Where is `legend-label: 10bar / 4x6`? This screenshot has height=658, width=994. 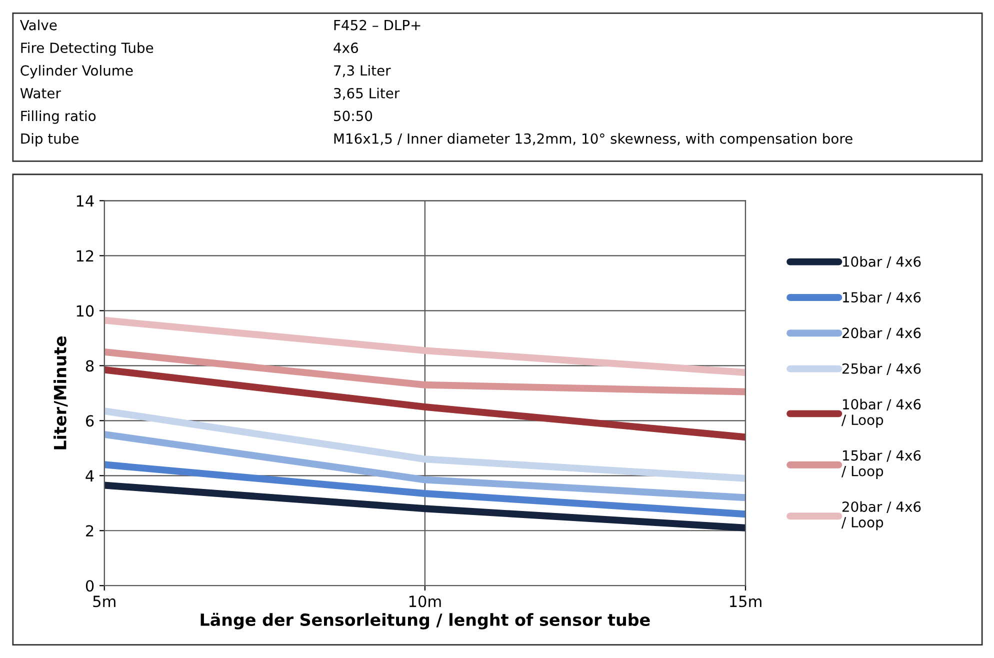 legend-label: 10bar / 4x6 is located at coordinates (881, 262).